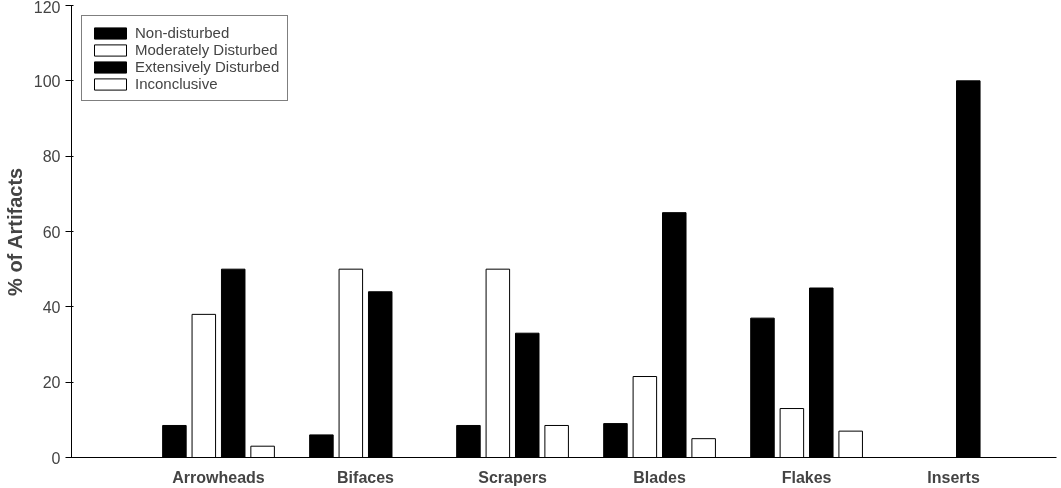 This screenshot has height=488, width=1061. What do you see at coordinates (51, 307) in the screenshot?
I see `y-tick-label: 40` at bounding box center [51, 307].